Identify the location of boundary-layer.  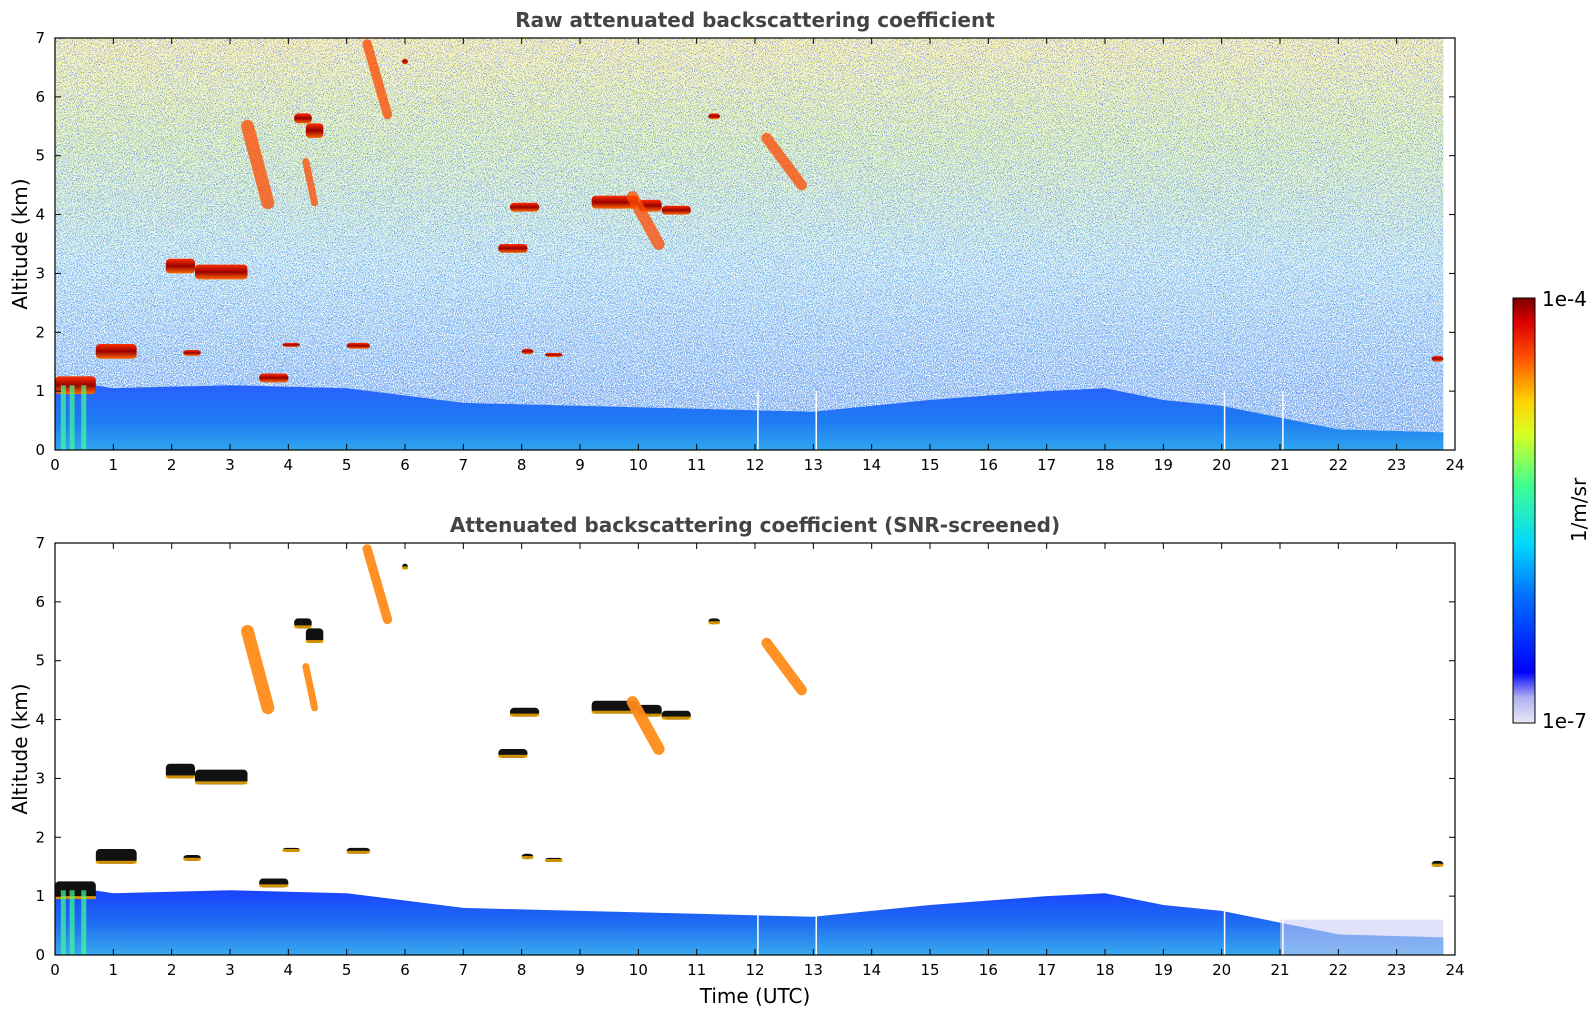
(749, 414).